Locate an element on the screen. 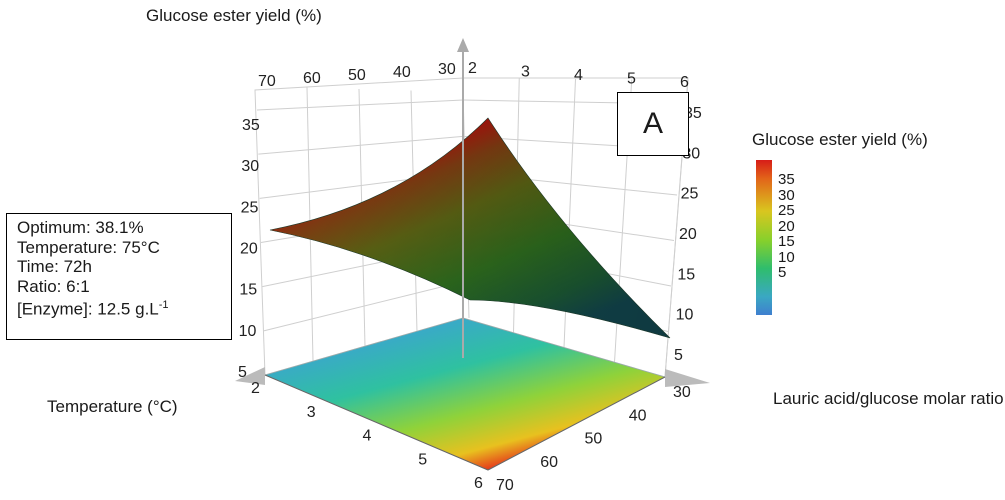 This screenshot has width=1005, height=500. enzyme-exponent: -1 is located at coordinates (163, 305).